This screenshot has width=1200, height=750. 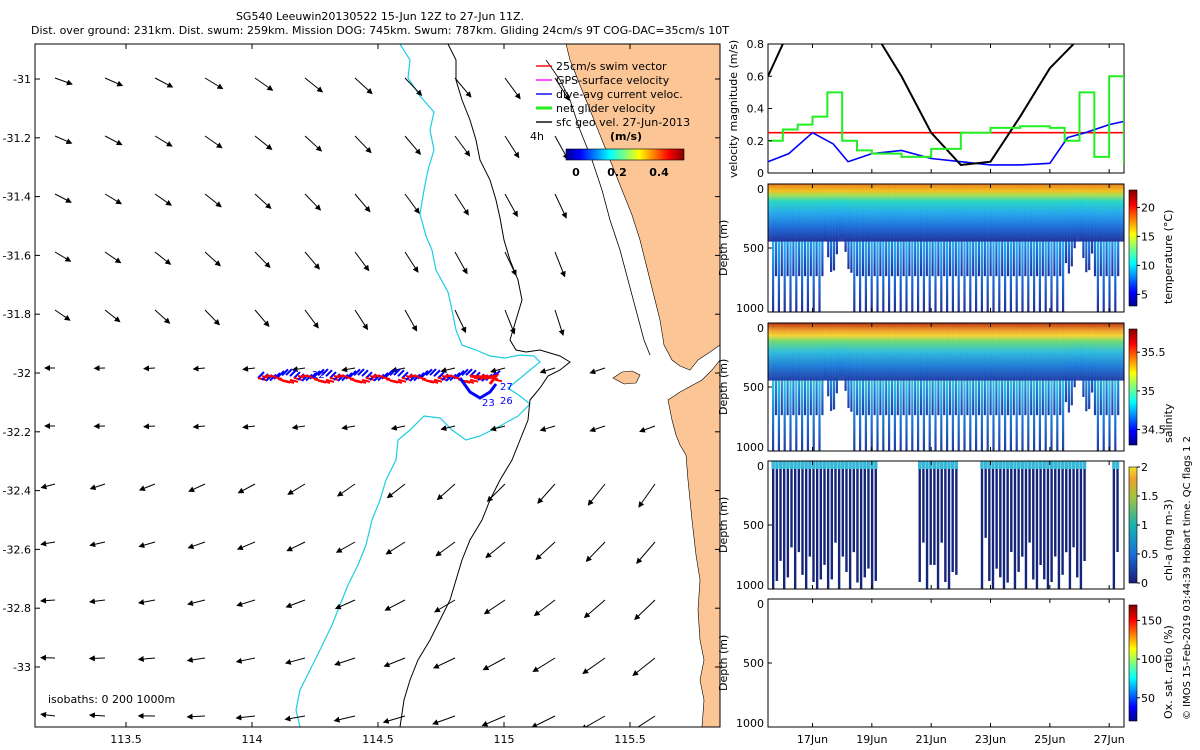 I want to click on time-tick-label: 23Jun, so click(x=990, y=739).